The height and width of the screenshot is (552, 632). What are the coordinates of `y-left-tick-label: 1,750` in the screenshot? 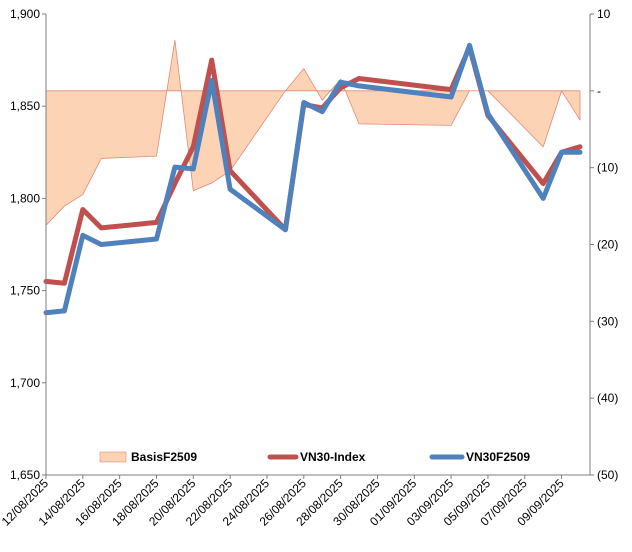 It's located at (25, 291).